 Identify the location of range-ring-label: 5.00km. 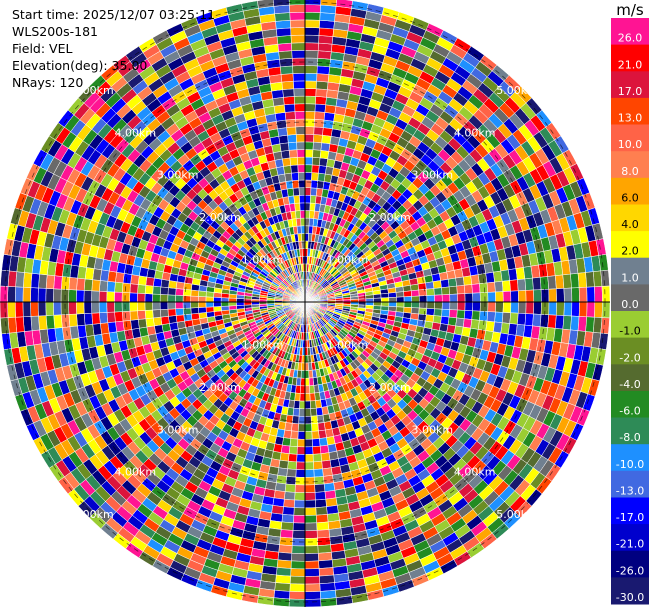
(93, 514).